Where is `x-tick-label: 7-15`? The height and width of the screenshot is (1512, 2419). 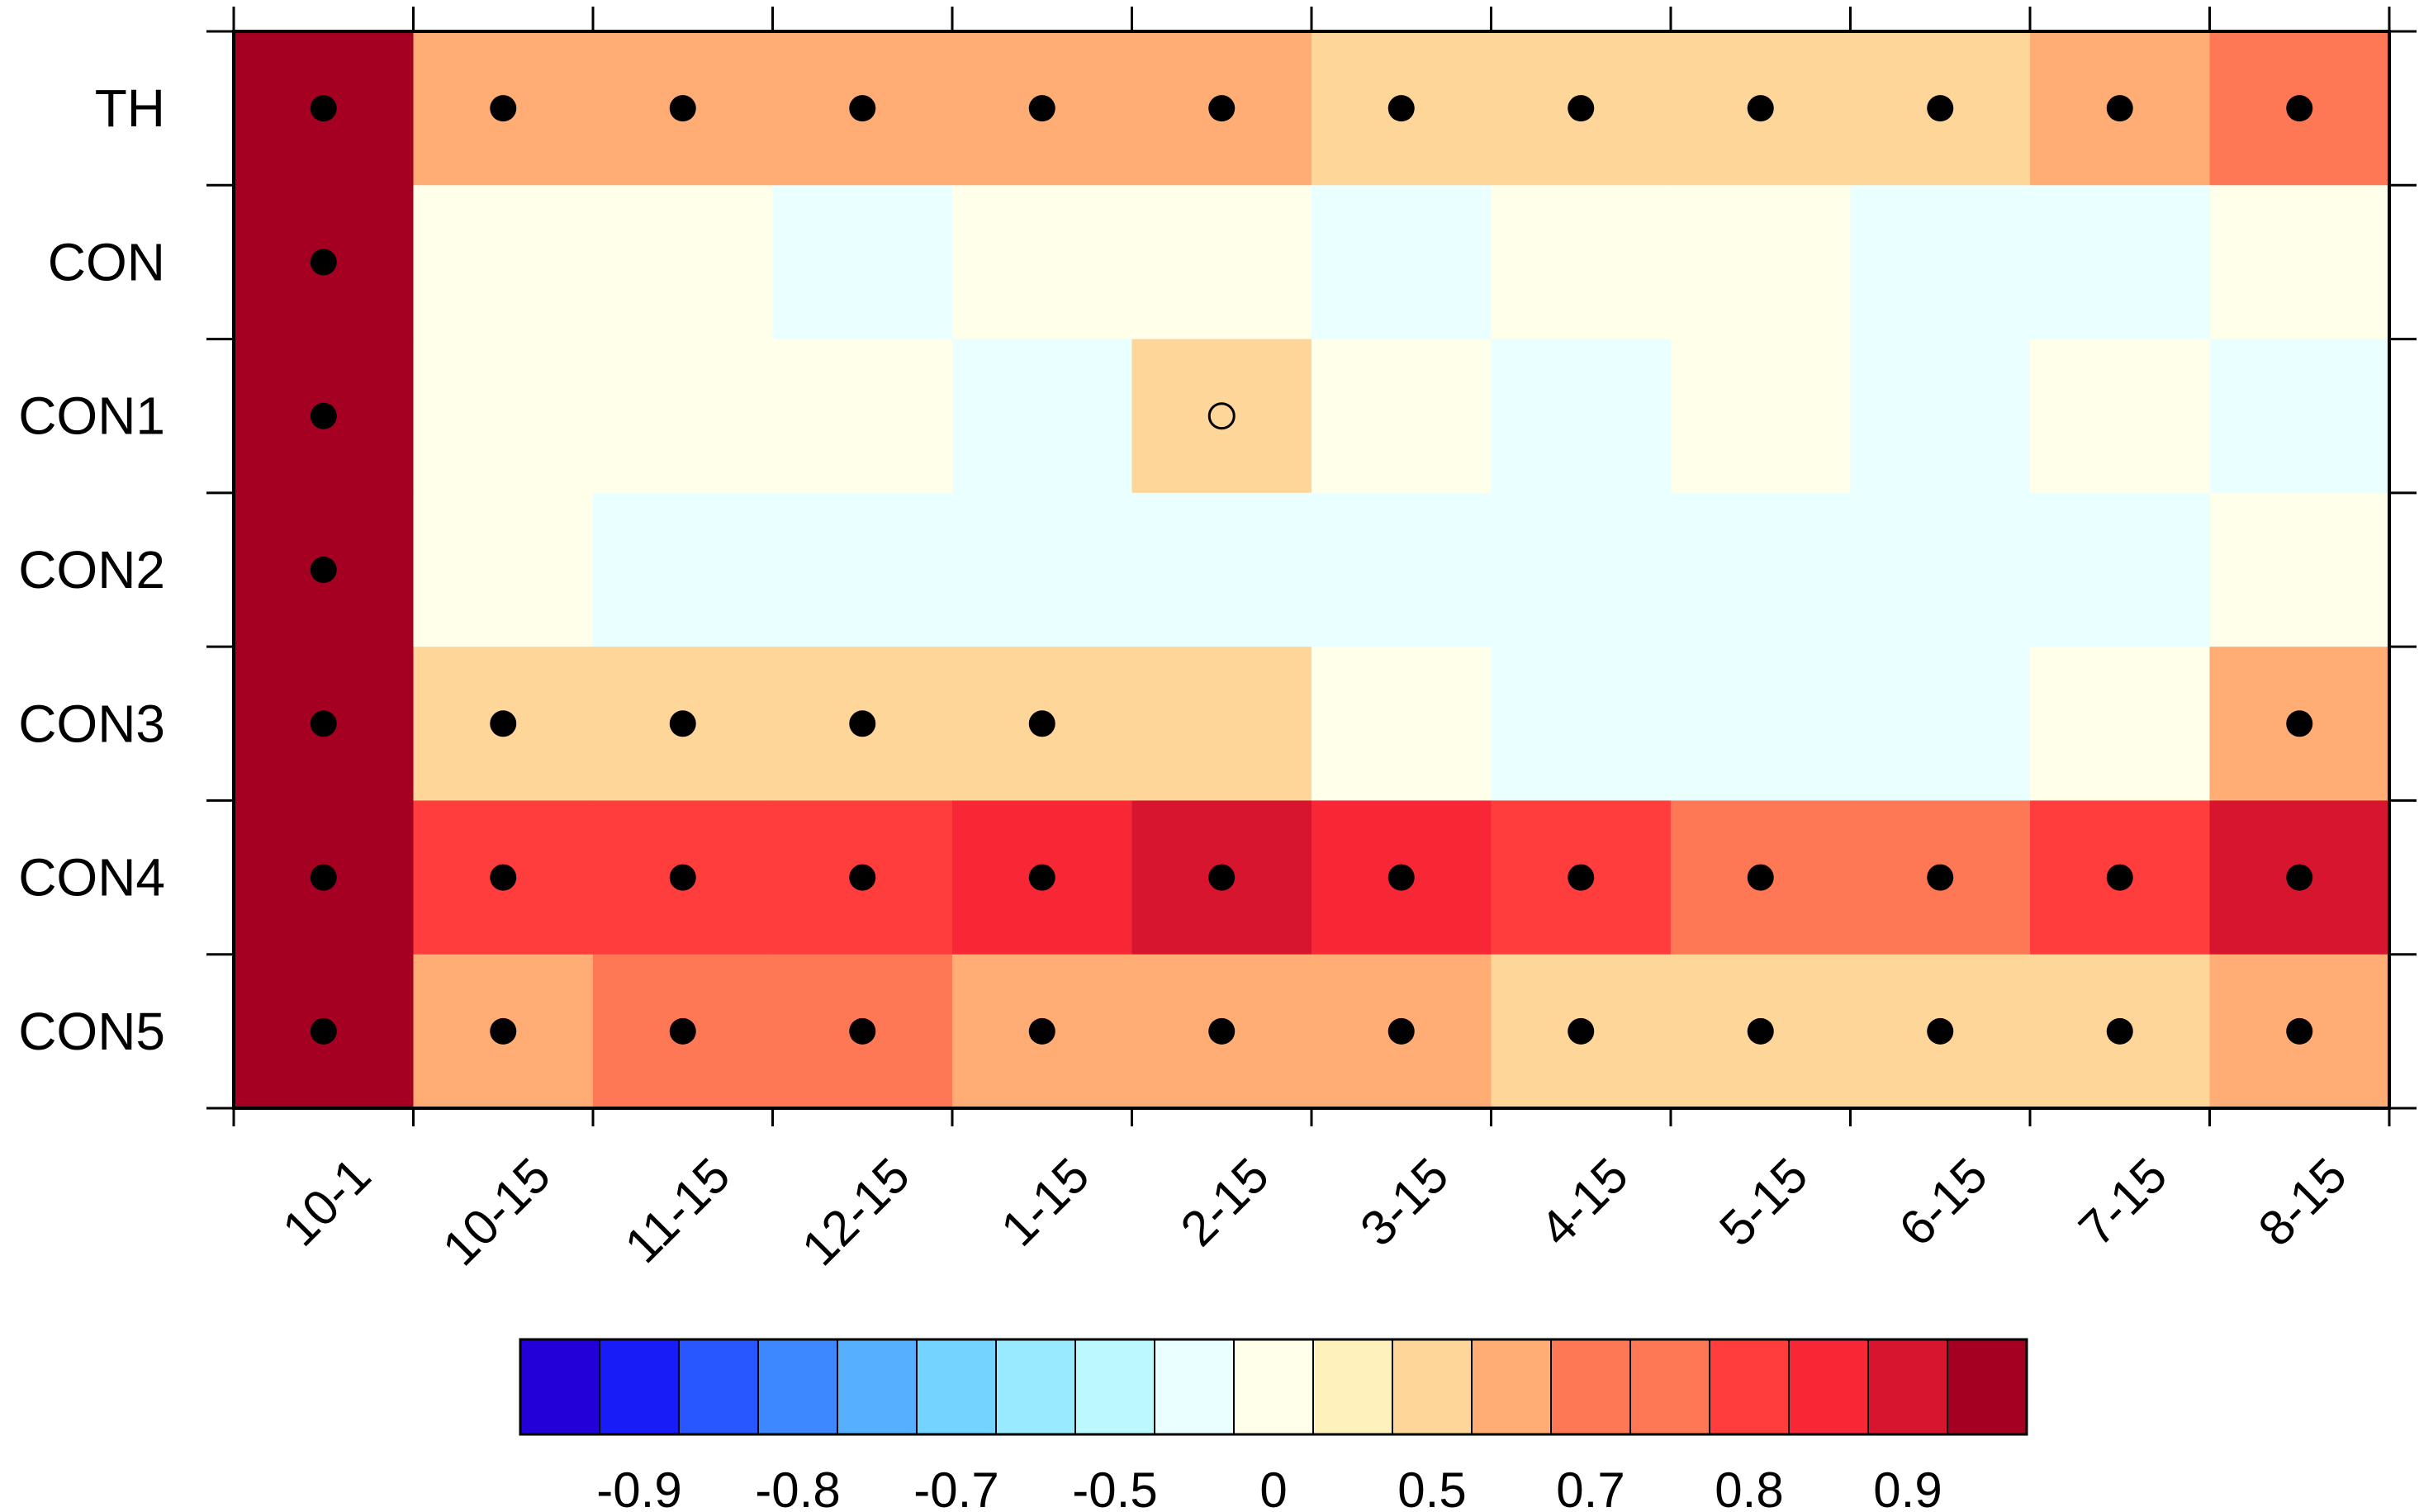 x-tick-label: 7-15 is located at coordinates (2122, 1201).